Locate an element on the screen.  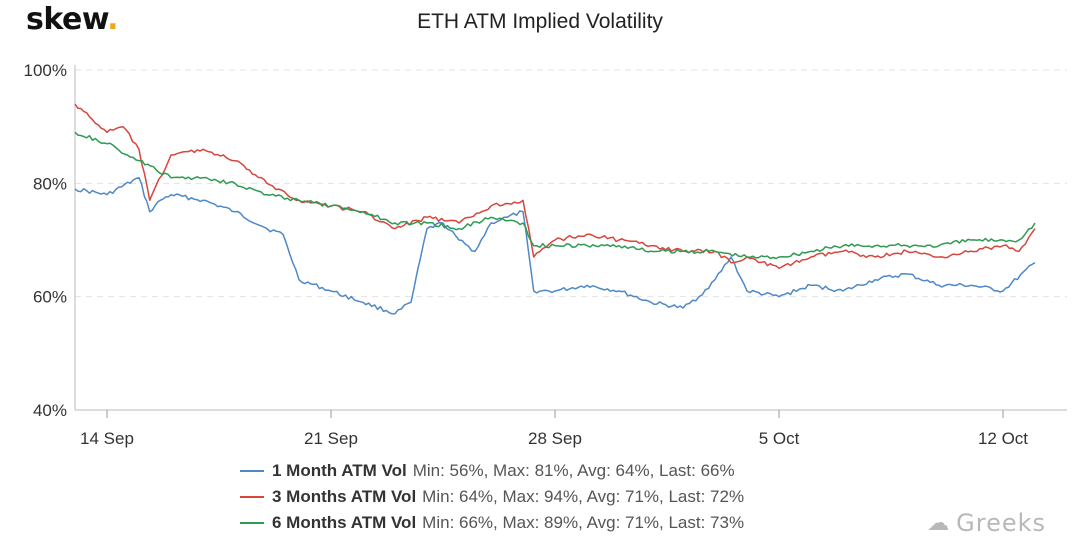
skew-logo: skew. is located at coordinates (72, 19).